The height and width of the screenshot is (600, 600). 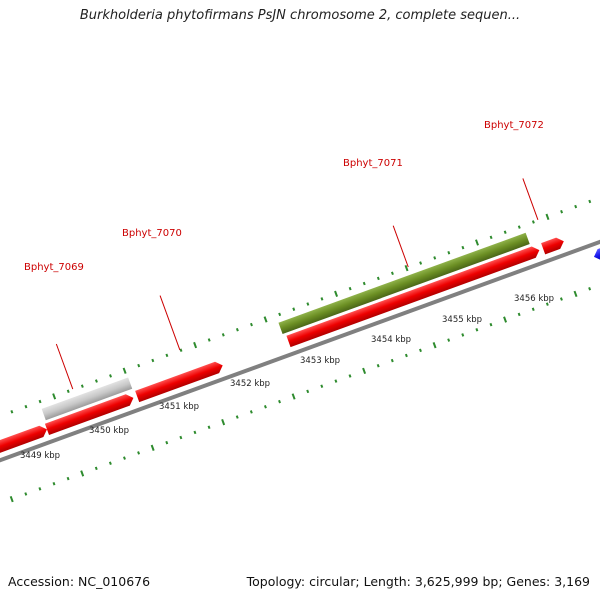 I want to click on scale-label: 3453 kbp, so click(x=320, y=361).